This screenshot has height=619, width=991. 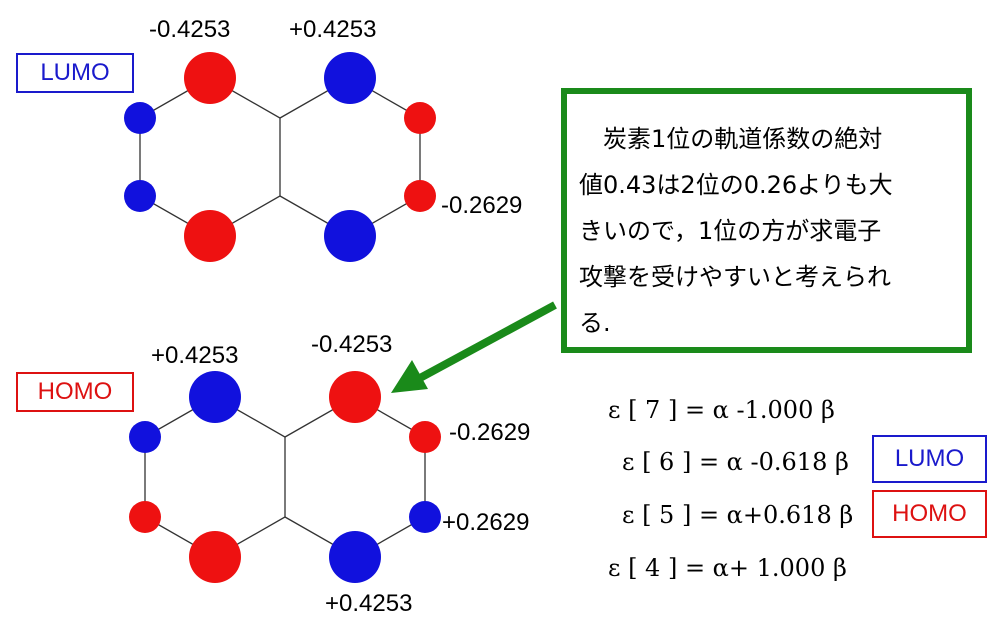 What do you see at coordinates (929, 514) in the screenshot?
I see `energy-homo-tag: HOMO` at bounding box center [929, 514].